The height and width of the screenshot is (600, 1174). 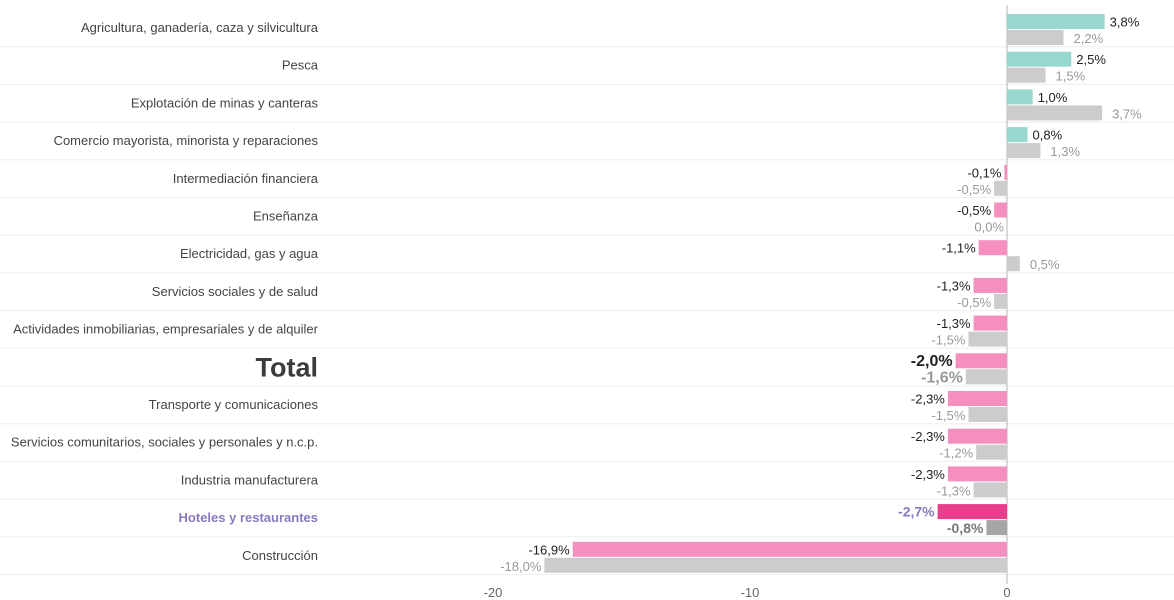 I want to click on data-label-series2: 0,0%, so click(x=989, y=227).